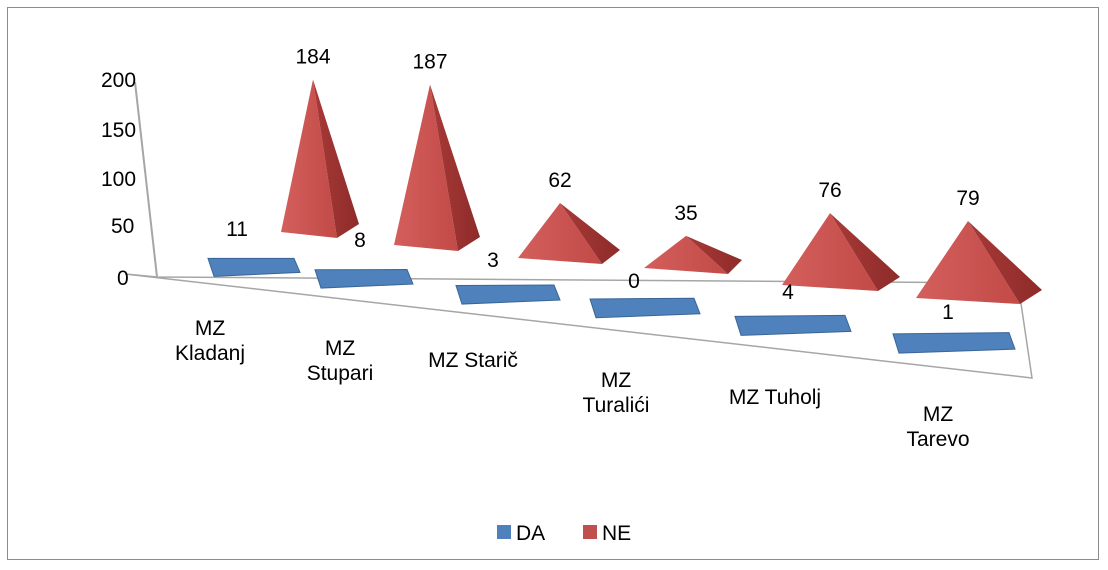  Describe the element at coordinates (616, 393) in the screenshot. I see `x-category-label: MZ Turalići` at that location.